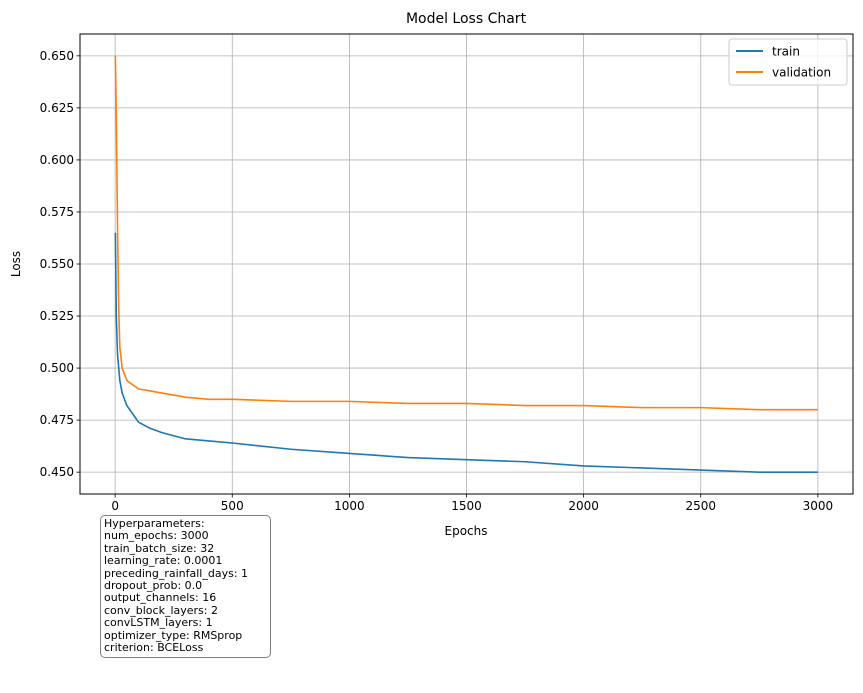 Image resolution: width=863 pixels, height=693 pixels. I want to click on legend: train validation, so click(788, 62).